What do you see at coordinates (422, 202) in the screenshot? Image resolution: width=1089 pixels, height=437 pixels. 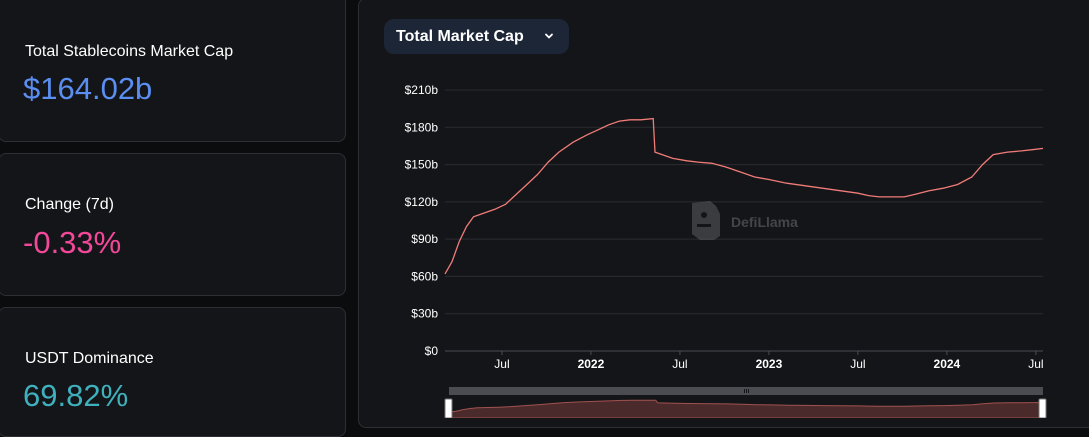 I see `y-tick-label: $120b` at bounding box center [422, 202].